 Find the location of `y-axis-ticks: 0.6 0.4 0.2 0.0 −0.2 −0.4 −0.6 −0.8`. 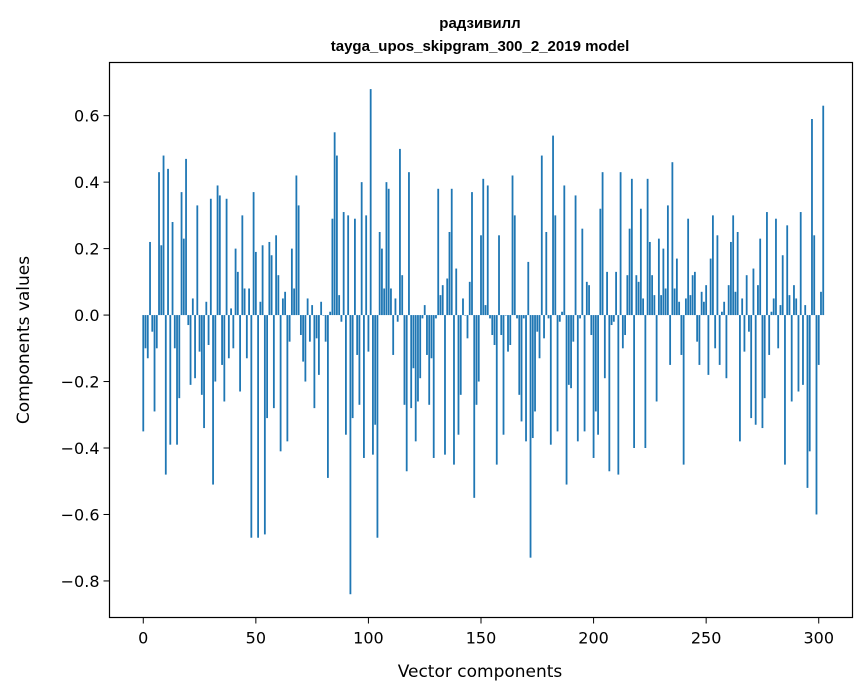

y-axis-ticks: 0.6 0.4 0.2 0.0 −0.2 −0.4 −0.6 −0.8 is located at coordinates (85, 349).